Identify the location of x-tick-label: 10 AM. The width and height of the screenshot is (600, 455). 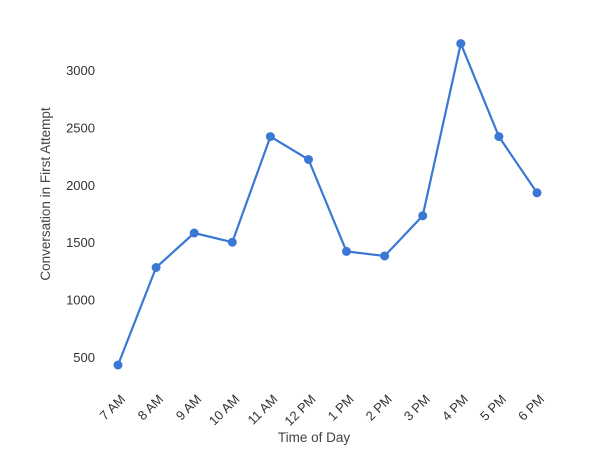
(224, 410).